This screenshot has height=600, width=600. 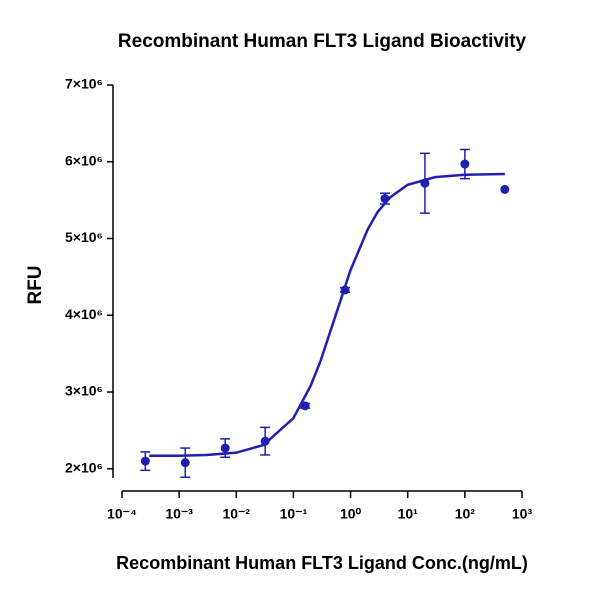 I want to click on x-tick-label: 10⁰, so click(x=351, y=514).